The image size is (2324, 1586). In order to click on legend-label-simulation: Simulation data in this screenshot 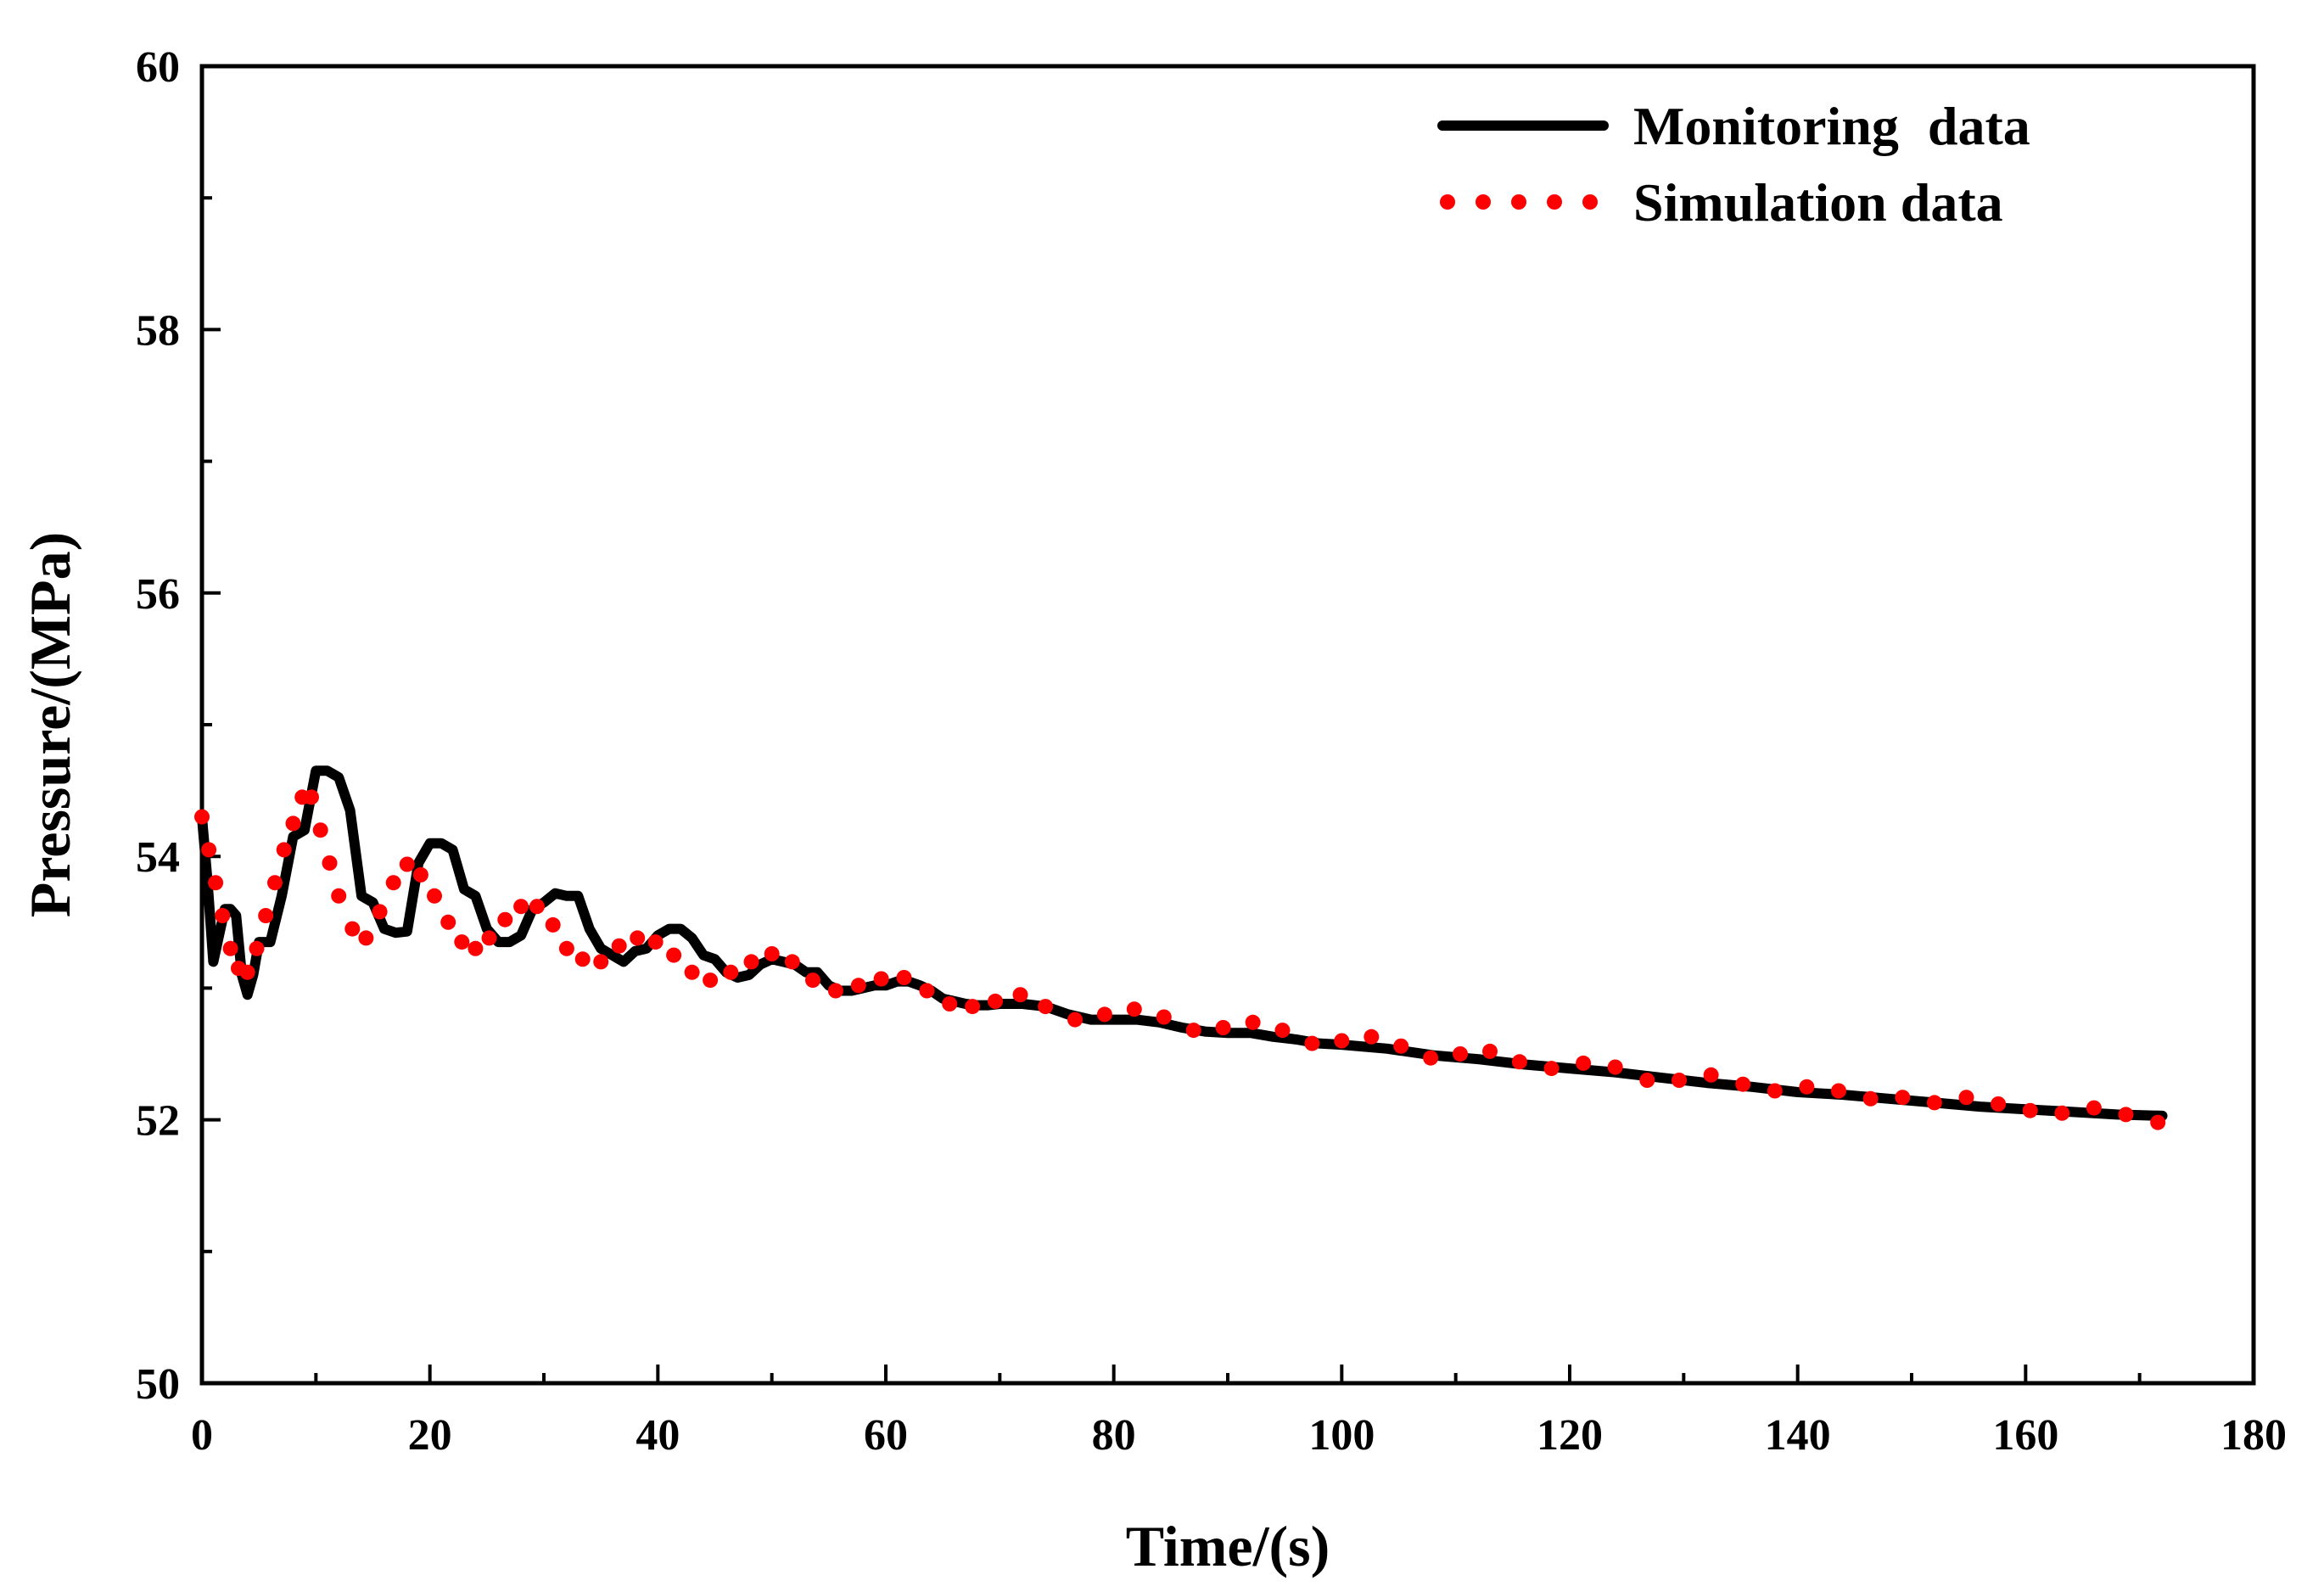, I will do `click(1818, 202)`.